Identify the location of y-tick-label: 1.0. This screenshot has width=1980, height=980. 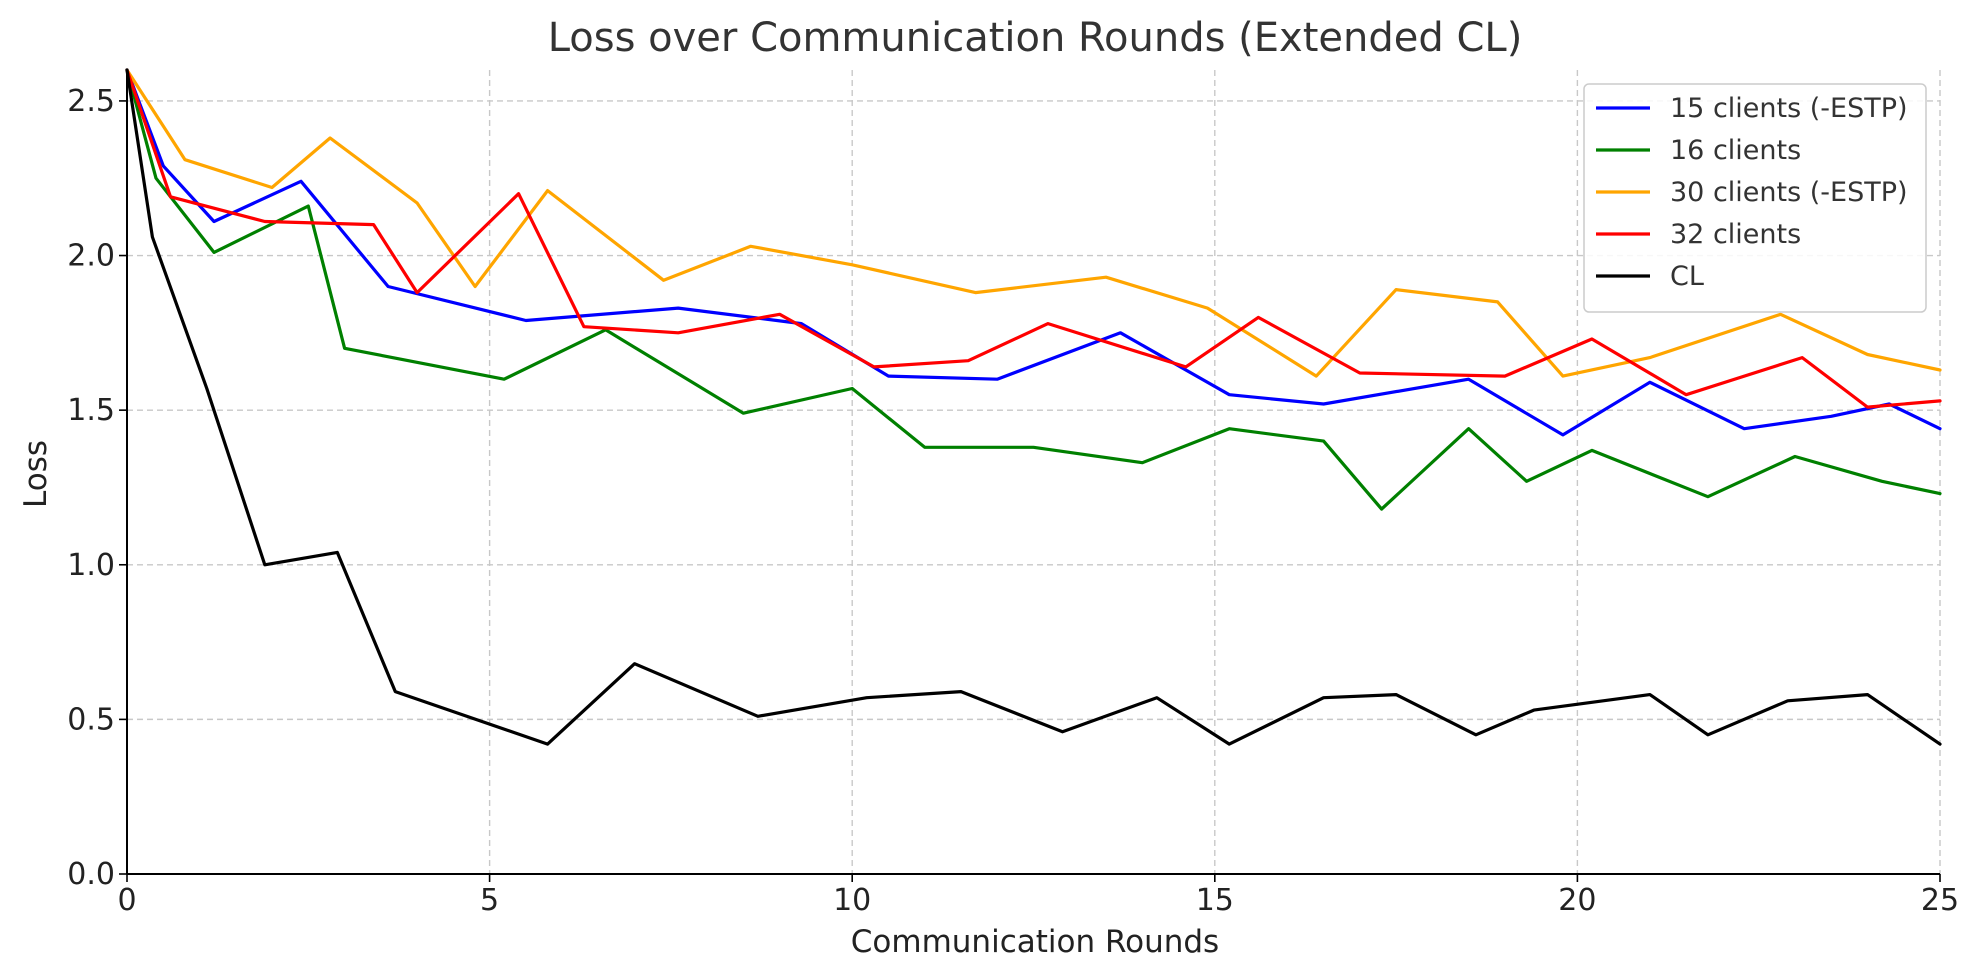
(91, 565).